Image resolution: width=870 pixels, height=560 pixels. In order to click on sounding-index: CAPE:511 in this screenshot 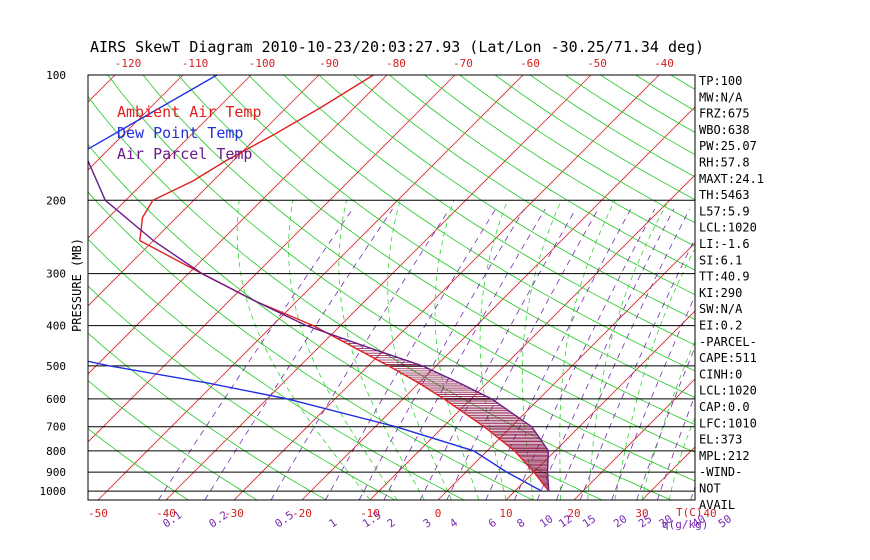, I will do `click(728, 358)`.